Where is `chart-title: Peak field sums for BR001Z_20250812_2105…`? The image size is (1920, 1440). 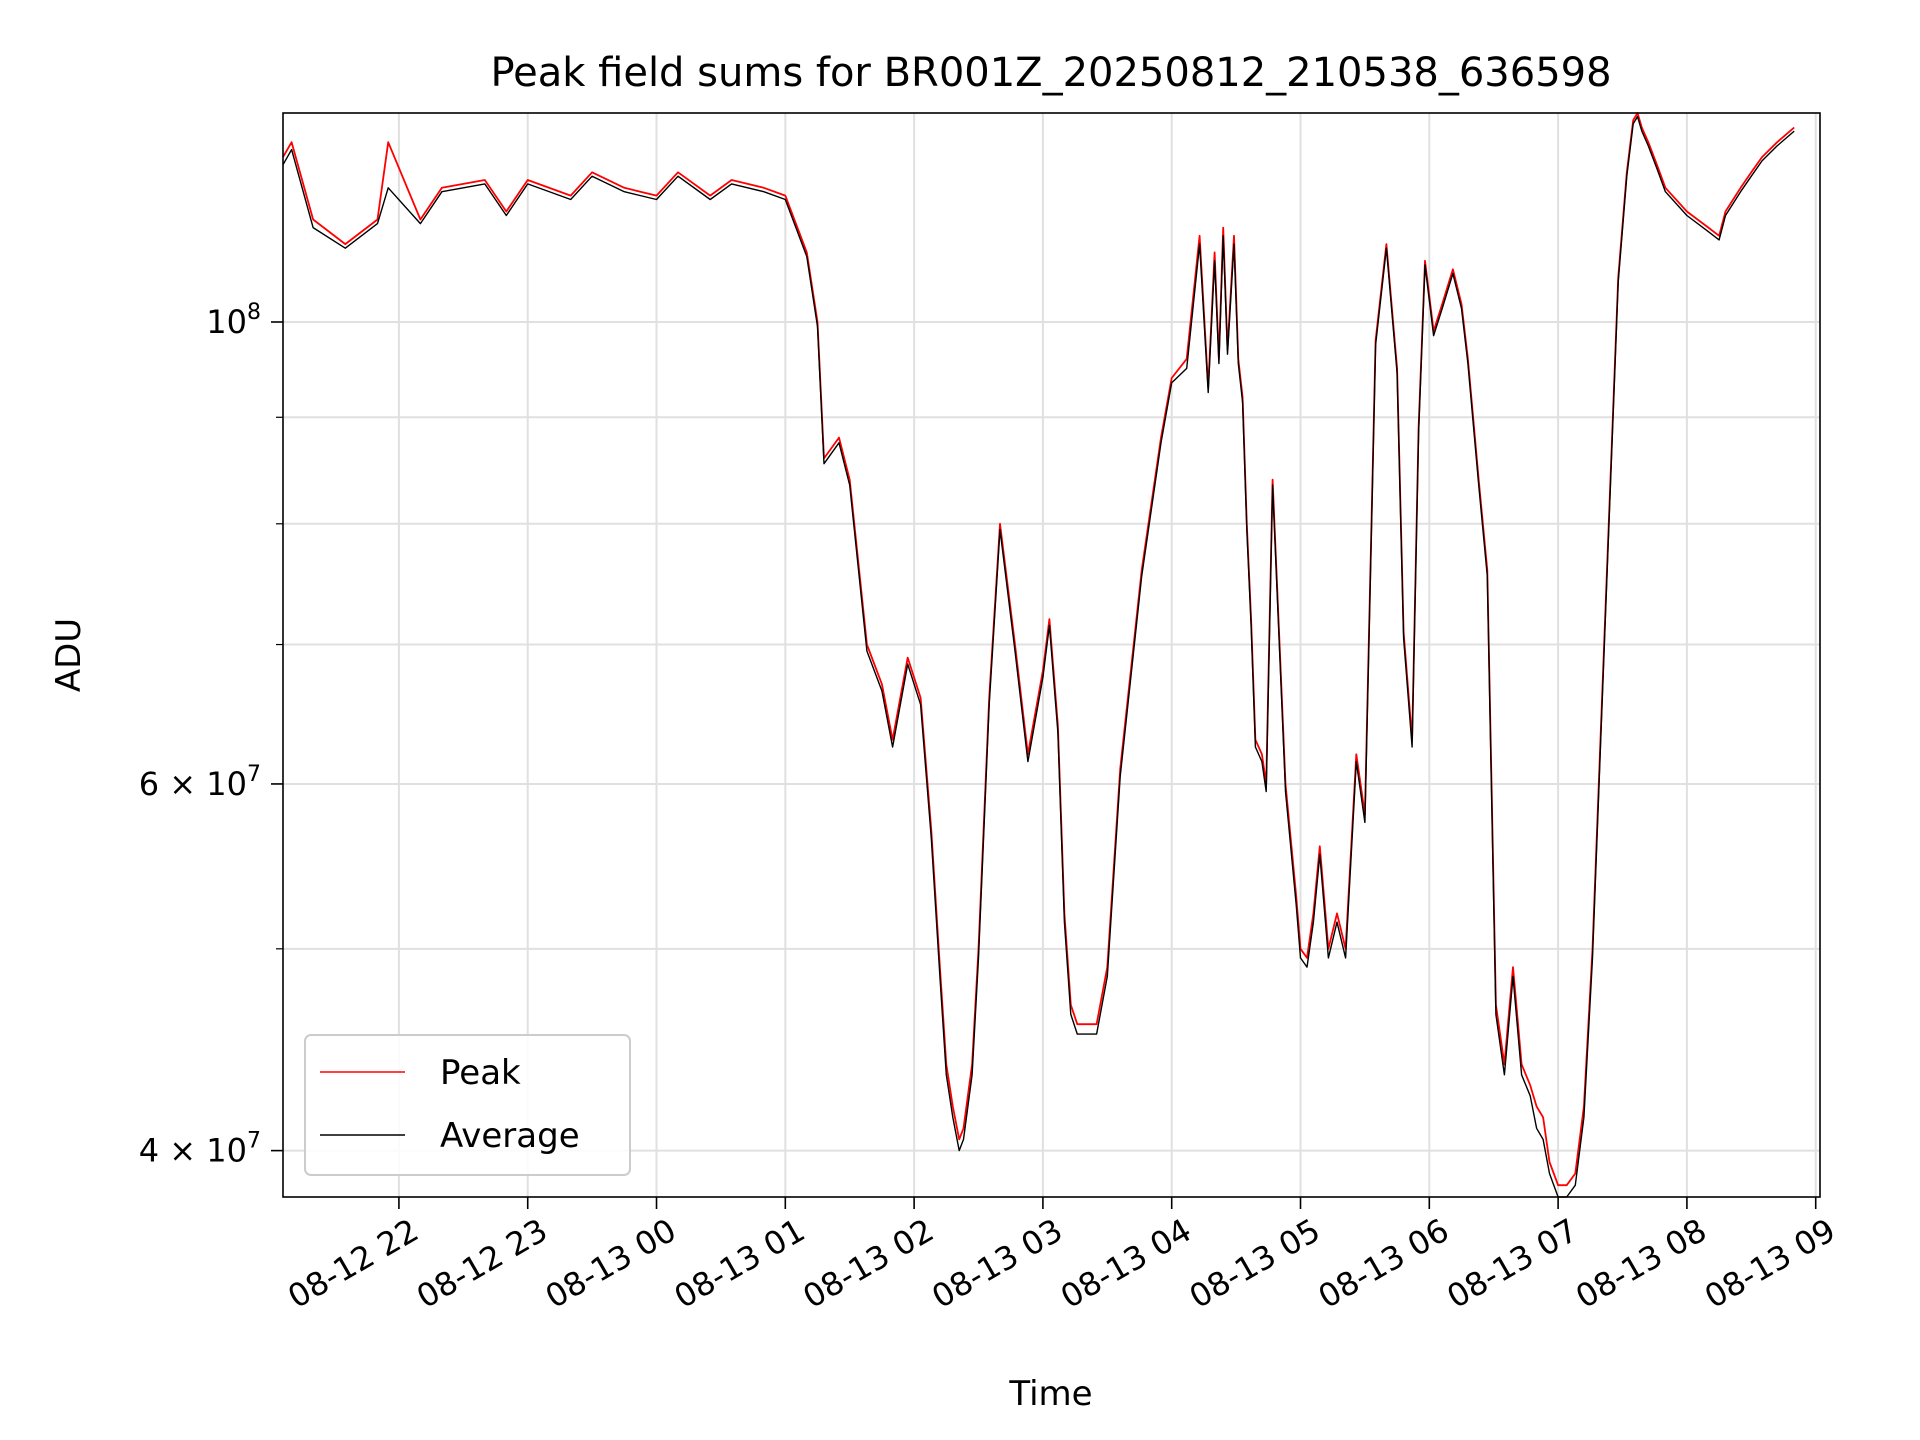 chart-title: Peak field sums for BR001Z_20250812_2105… is located at coordinates (1050, 73).